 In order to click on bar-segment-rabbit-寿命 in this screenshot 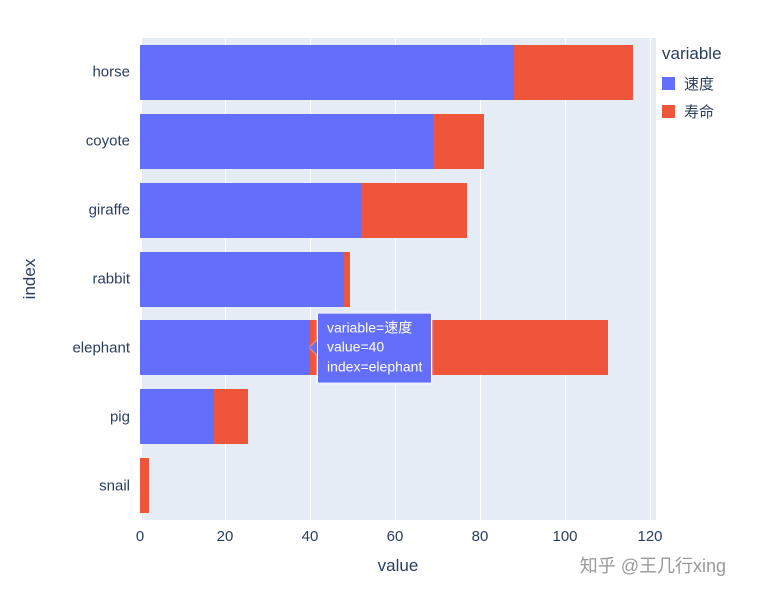, I will do `click(347, 279)`.